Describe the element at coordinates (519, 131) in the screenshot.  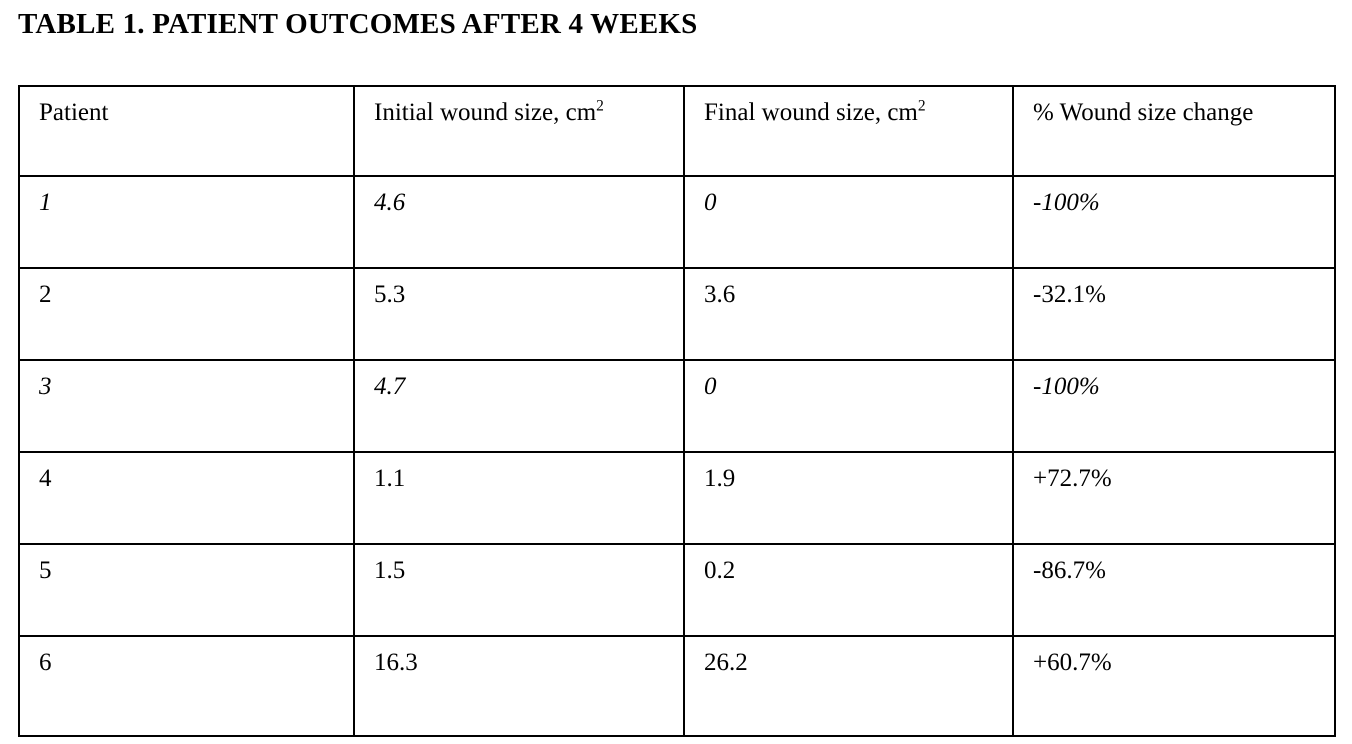
I see `header-initial-wound-size: Initial wound size, cm2` at that location.